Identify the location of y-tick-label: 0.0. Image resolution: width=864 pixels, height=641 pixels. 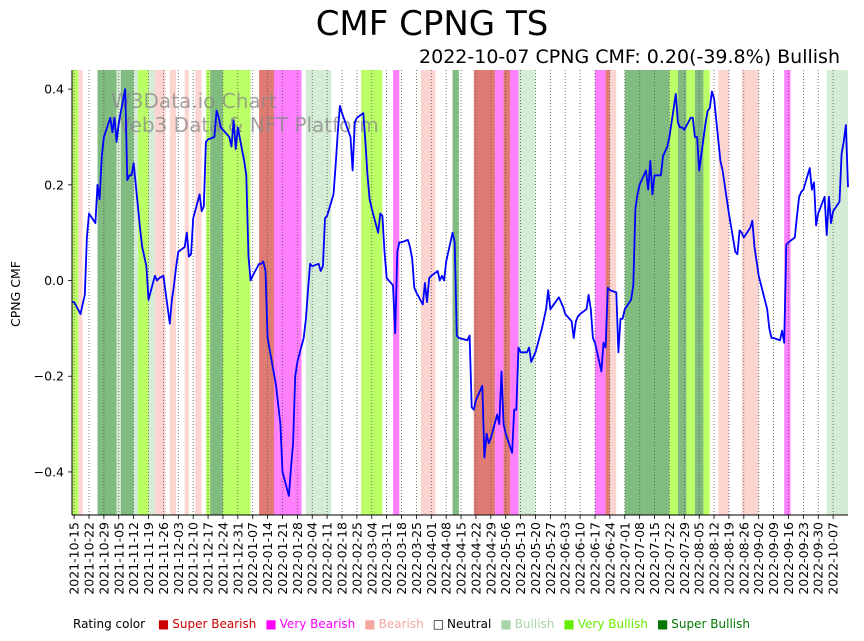
(54, 280).